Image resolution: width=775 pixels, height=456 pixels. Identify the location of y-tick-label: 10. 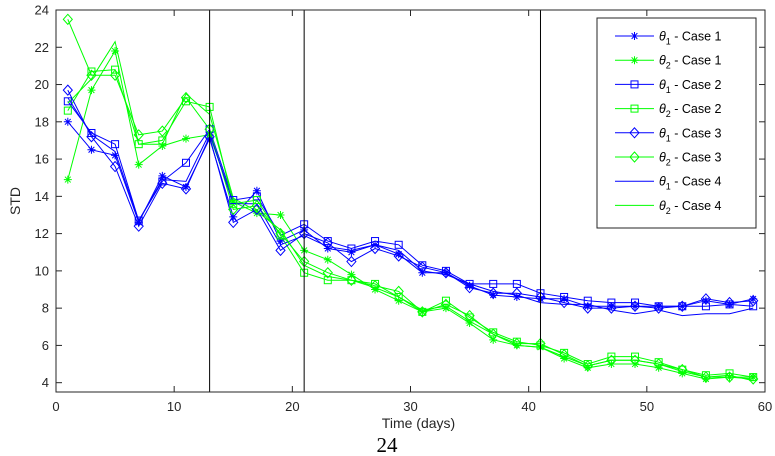
(42, 270).